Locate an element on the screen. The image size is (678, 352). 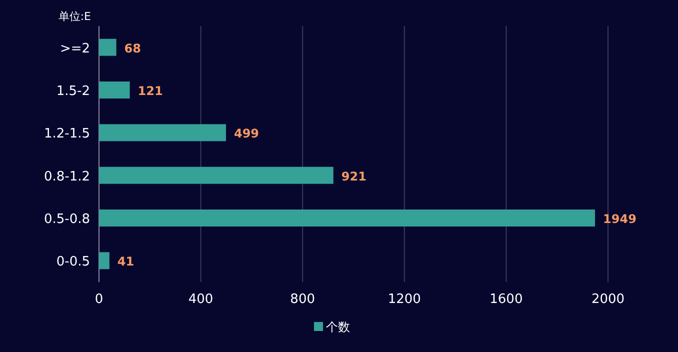
x-tick-label: 1200 is located at coordinates (404, 299).